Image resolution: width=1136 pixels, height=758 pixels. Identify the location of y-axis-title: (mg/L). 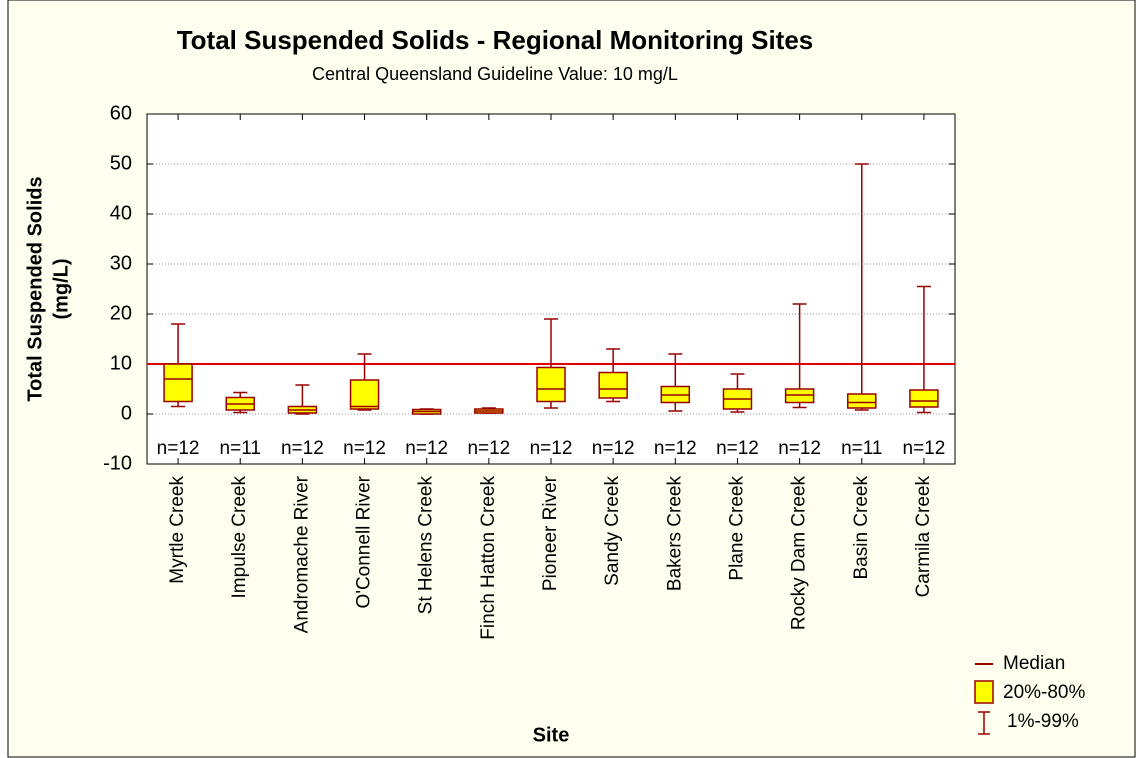
(61, 288).